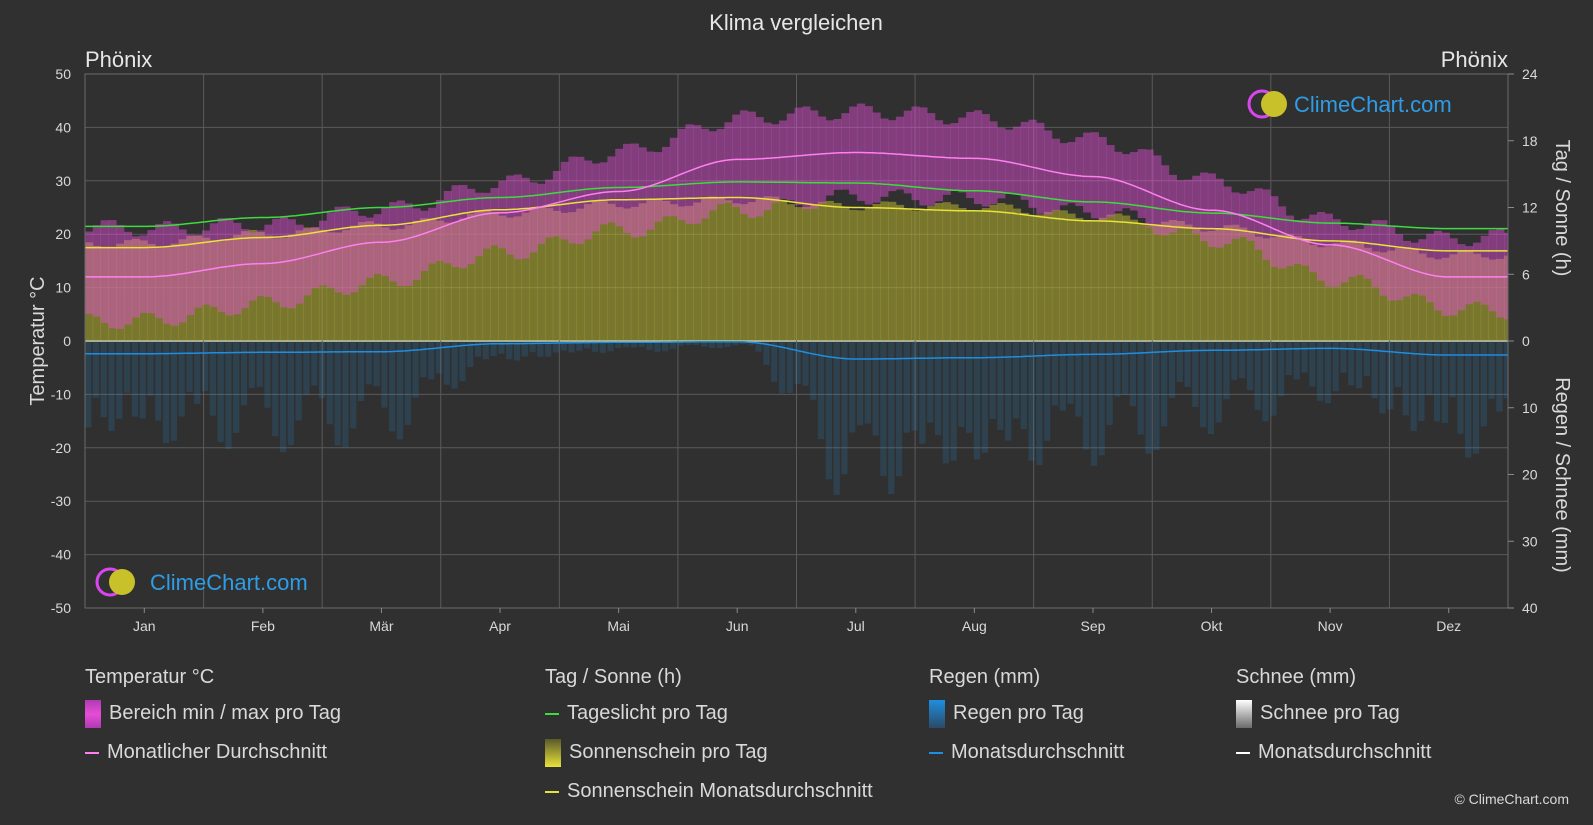 This screenshot has height=825, width=1593. Describe the element at coordinates (1330, 713) in the screenshot. I see `legend-snow-day-label: Schnee pro Tag` at that location.